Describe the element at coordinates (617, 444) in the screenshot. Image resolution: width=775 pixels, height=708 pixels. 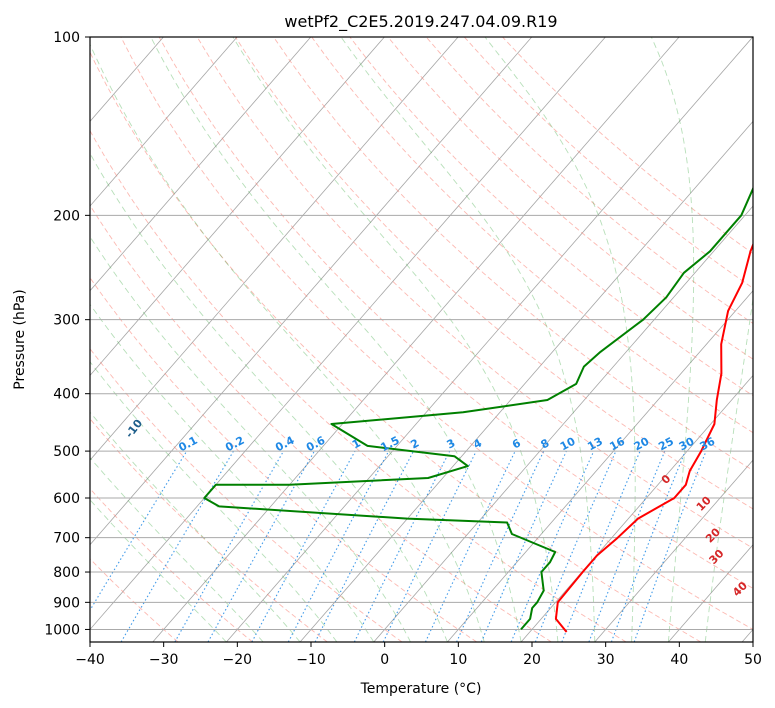
I see `mixing-ratio-label: 16` at that location.